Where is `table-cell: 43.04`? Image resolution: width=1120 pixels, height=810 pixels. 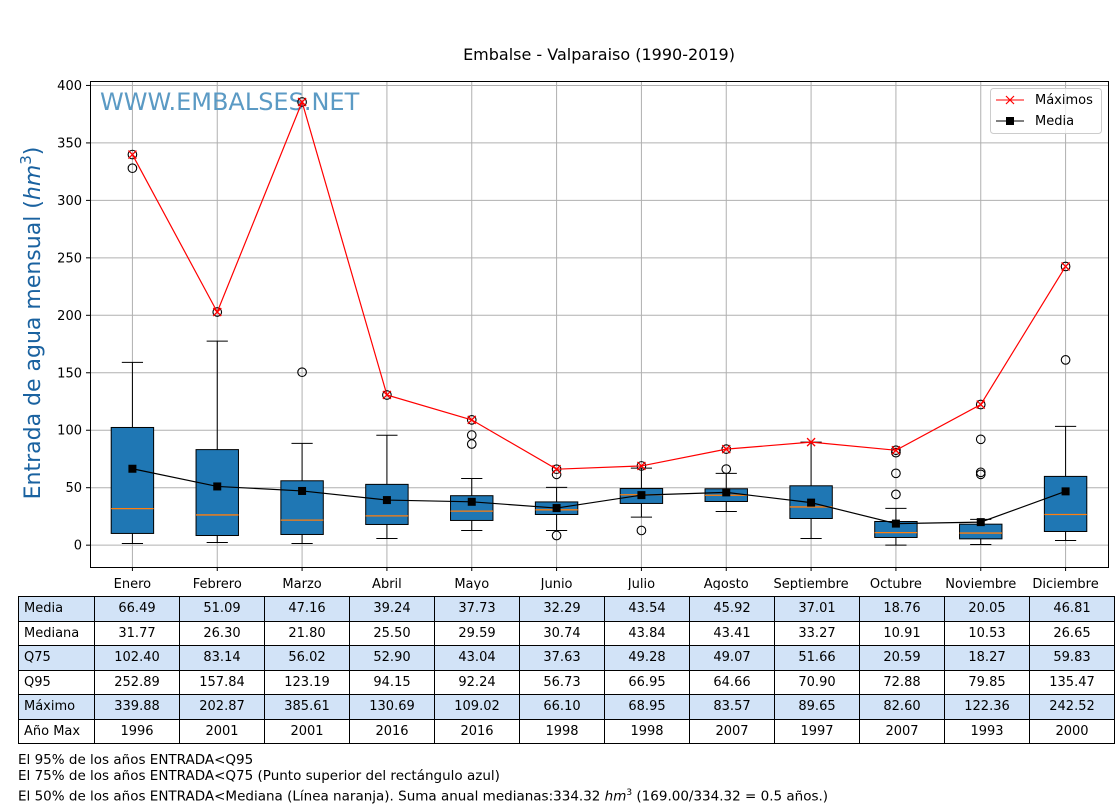 table-cell: 43.04 is located at coordinates (477, 658).